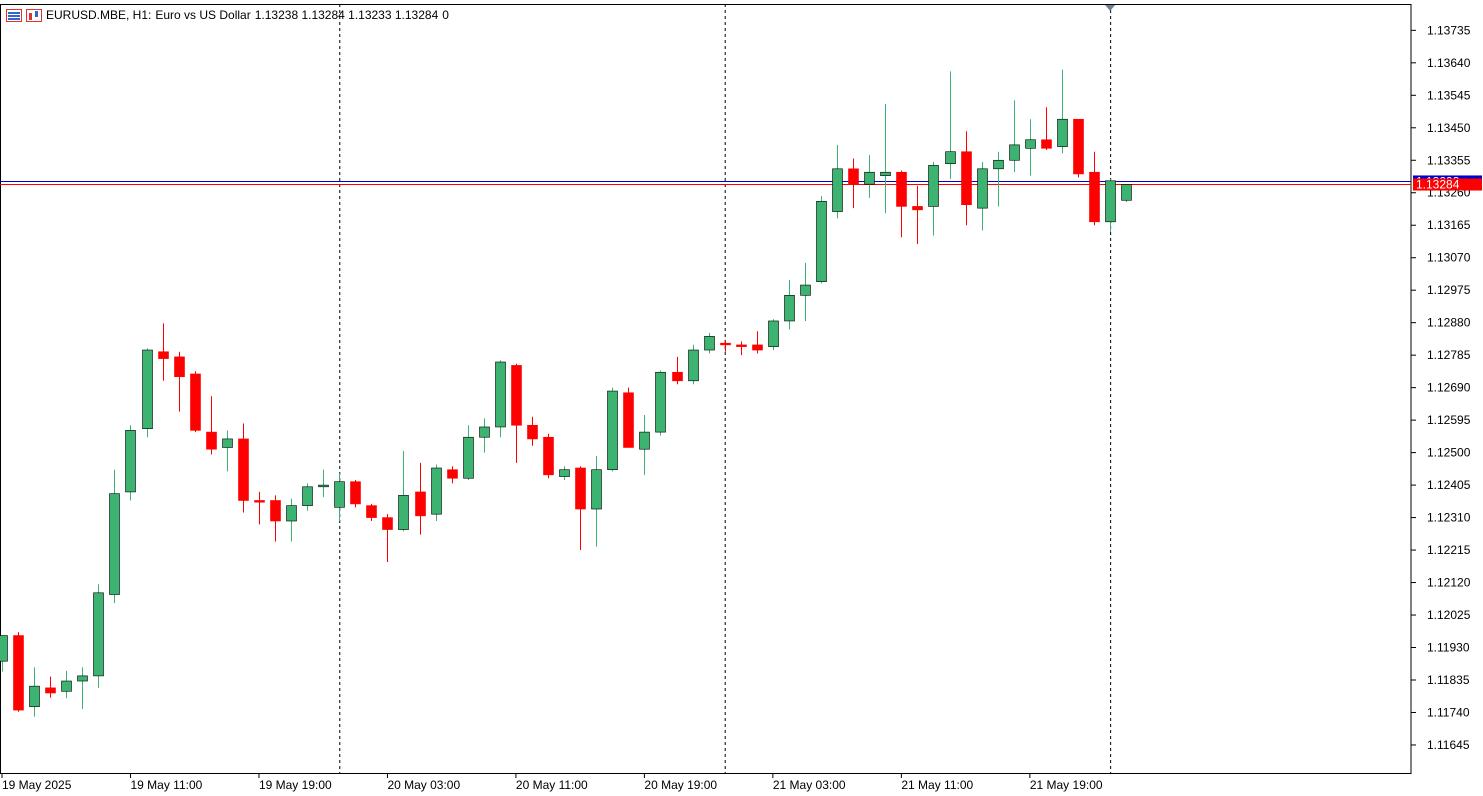  What do you see at coordinates (14, 15) in the screenshot?
I see `chart-menu-icon` at bounding box center [14, 15].